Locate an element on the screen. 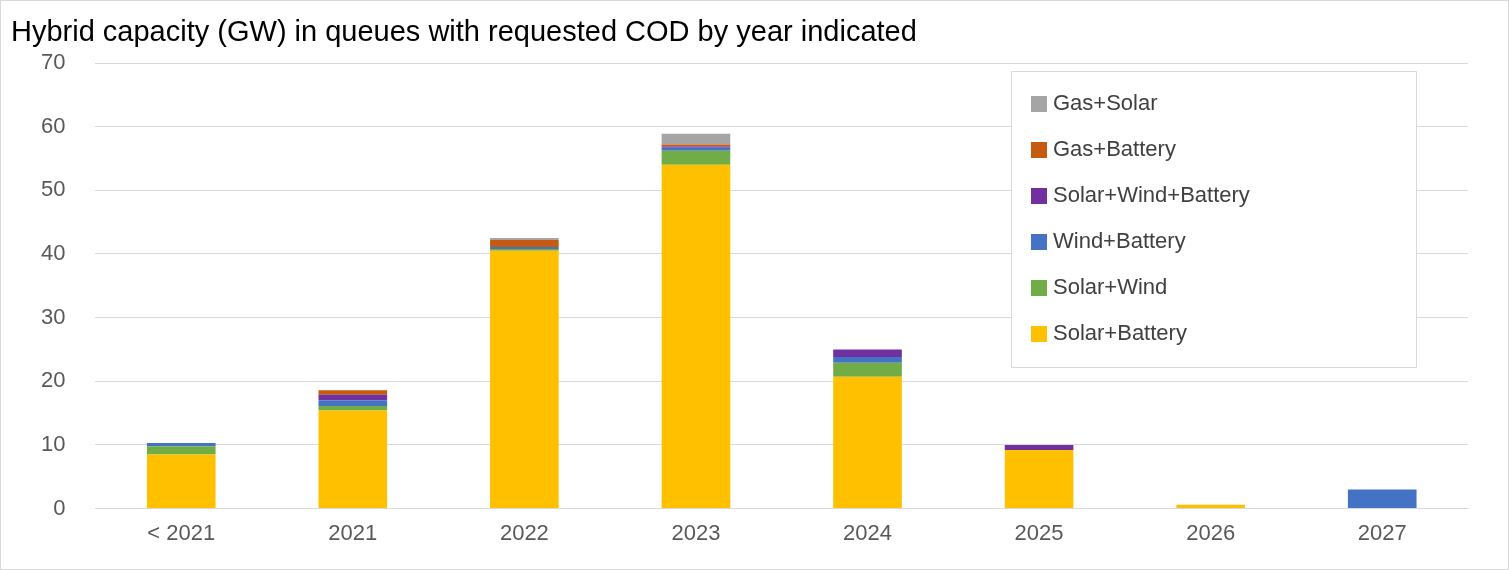 The width and height of the screenshot is (1509, 570). x-tick-label: 2027 is located at coordinates (1382, 532).